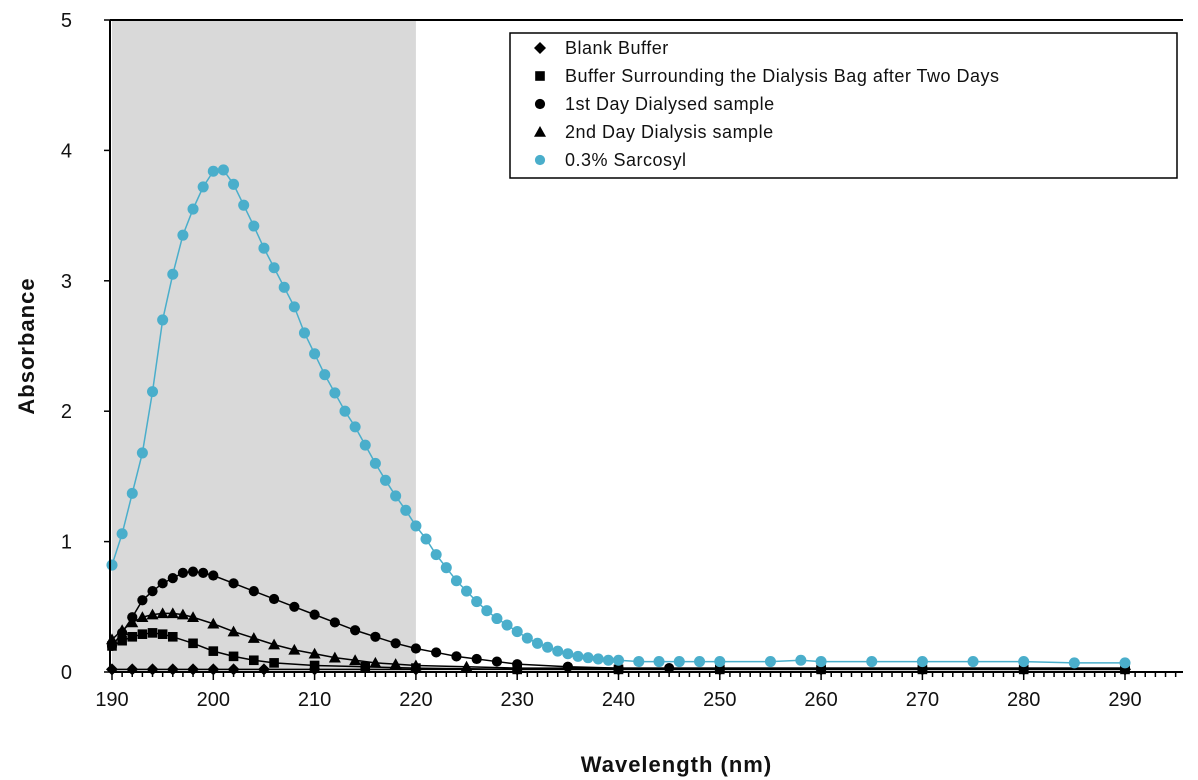 This screenshot has height=780, width=1198. Describe the element at coordinates (66, 673) in the screenshot. I see `y-tick-label: 0` at that location.